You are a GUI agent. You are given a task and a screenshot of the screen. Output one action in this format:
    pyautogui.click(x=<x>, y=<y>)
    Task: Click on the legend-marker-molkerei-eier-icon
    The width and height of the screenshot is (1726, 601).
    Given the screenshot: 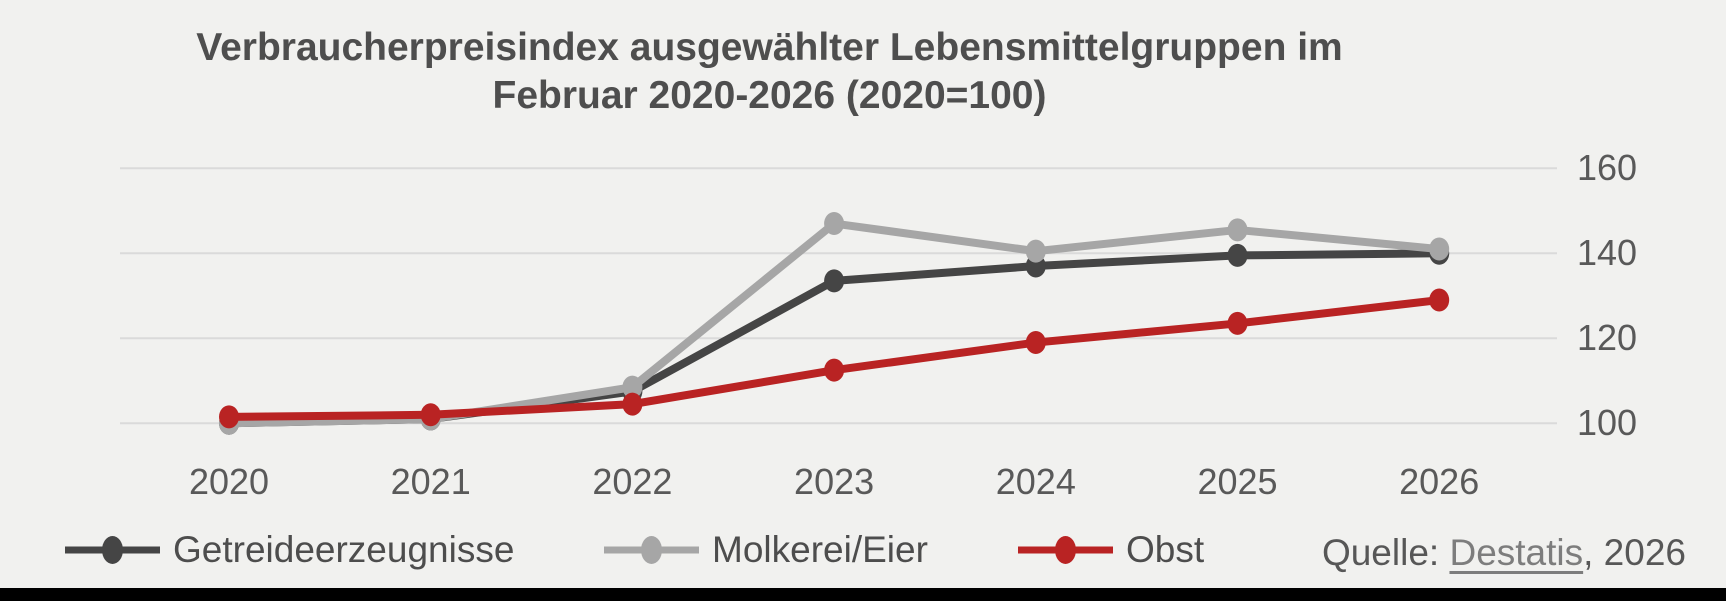 What is the action you would take?
    pyautogui.click(x=651, y=550)
    